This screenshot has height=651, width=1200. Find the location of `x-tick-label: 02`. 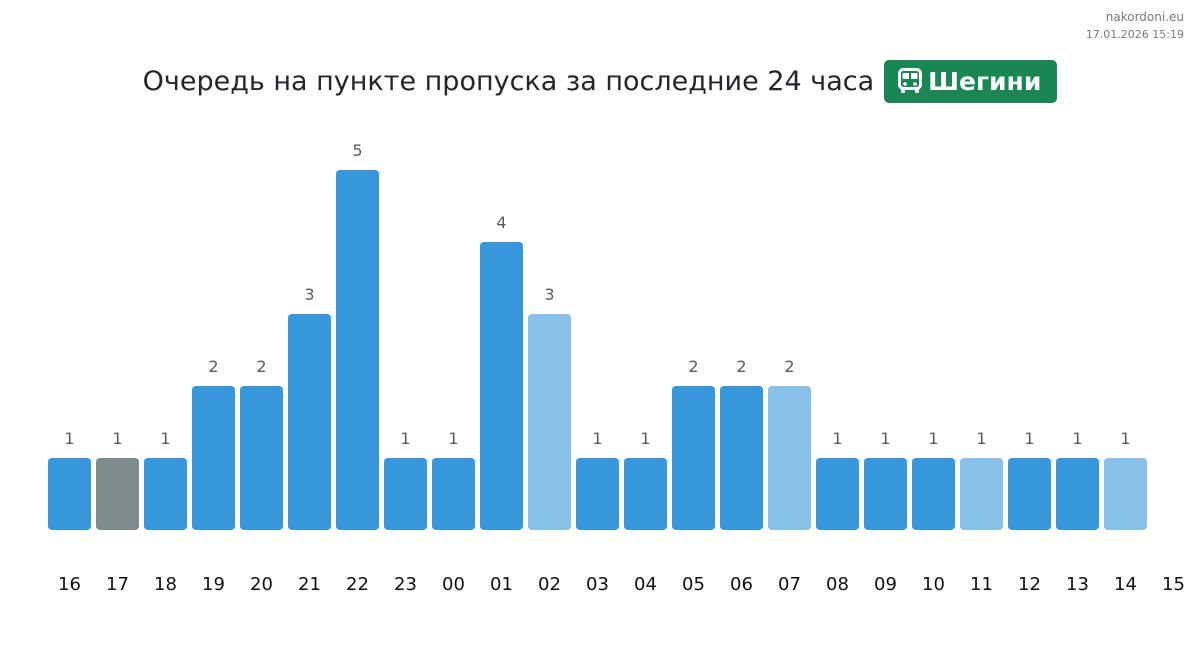

x-tick-label: 02 is located at coordinates (549, 584).